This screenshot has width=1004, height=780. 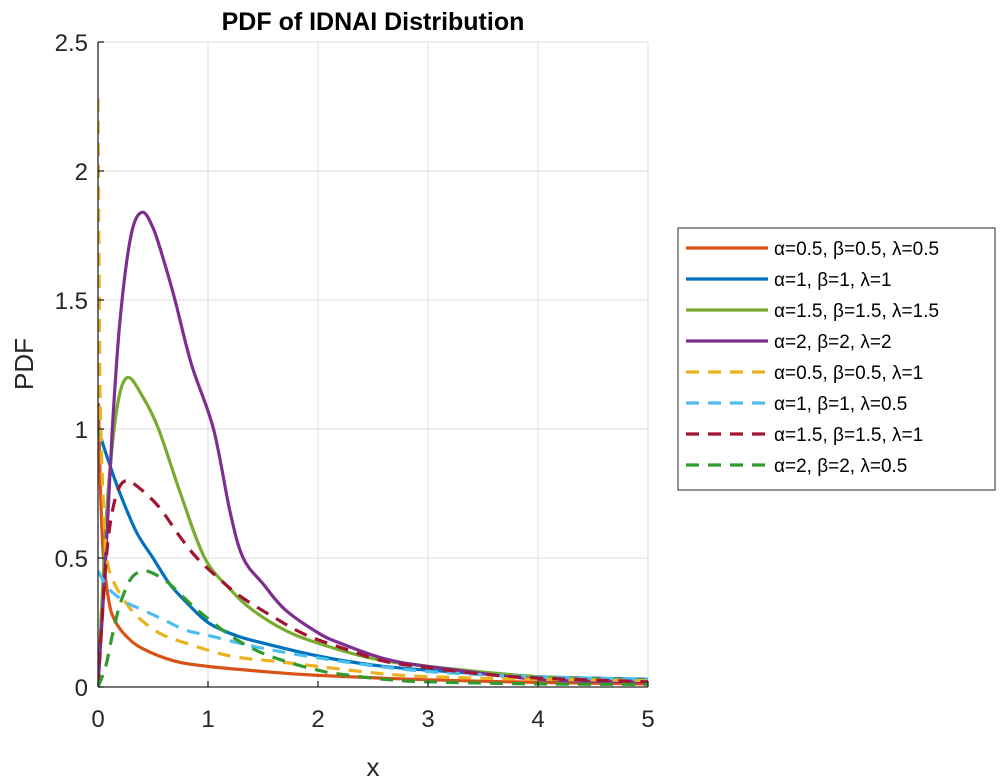 I want to click on legend-label-4: α=2, β=2, λ=2, so click(x=833, y=342).